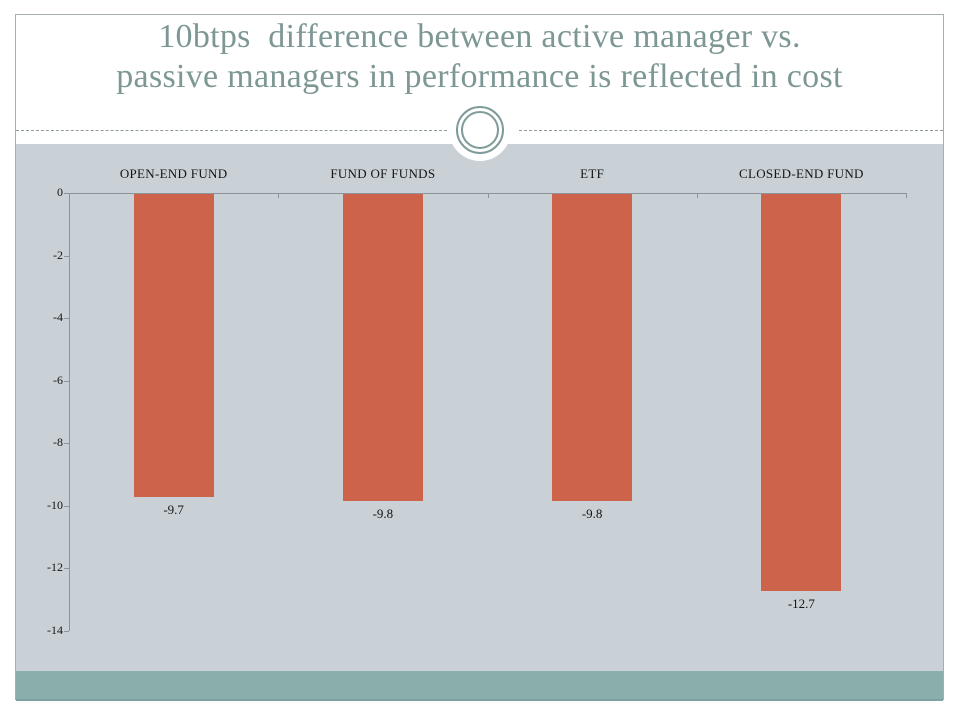 This screenshot has height=720, width=960. I want to click on title-divider-line-right, so click(731, 130).